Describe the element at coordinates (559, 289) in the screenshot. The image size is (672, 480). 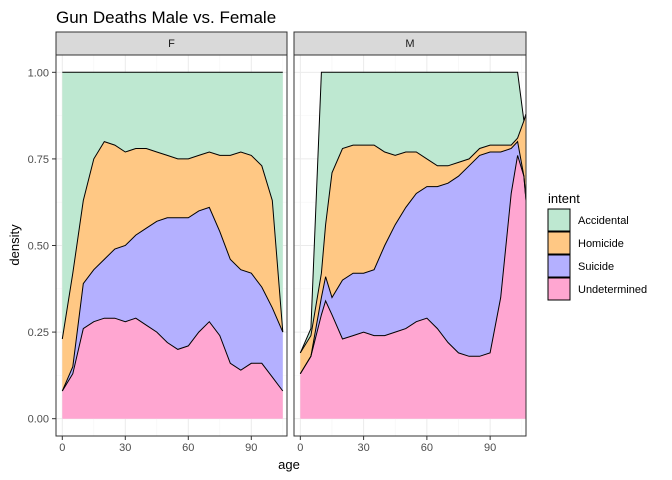
I see `legend-swatch-undetermined` at that location.